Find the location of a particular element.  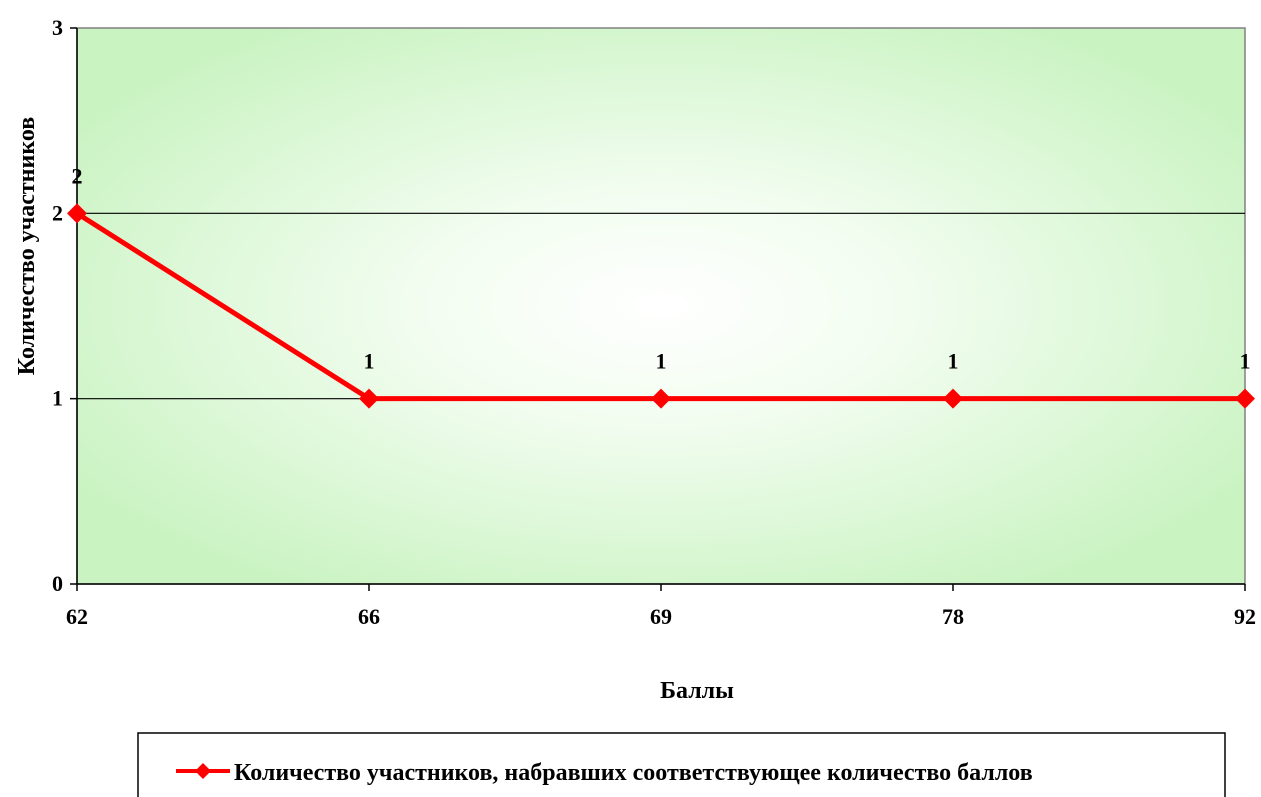

x-tick-label: 92 is located at coordinates (1245, 616).